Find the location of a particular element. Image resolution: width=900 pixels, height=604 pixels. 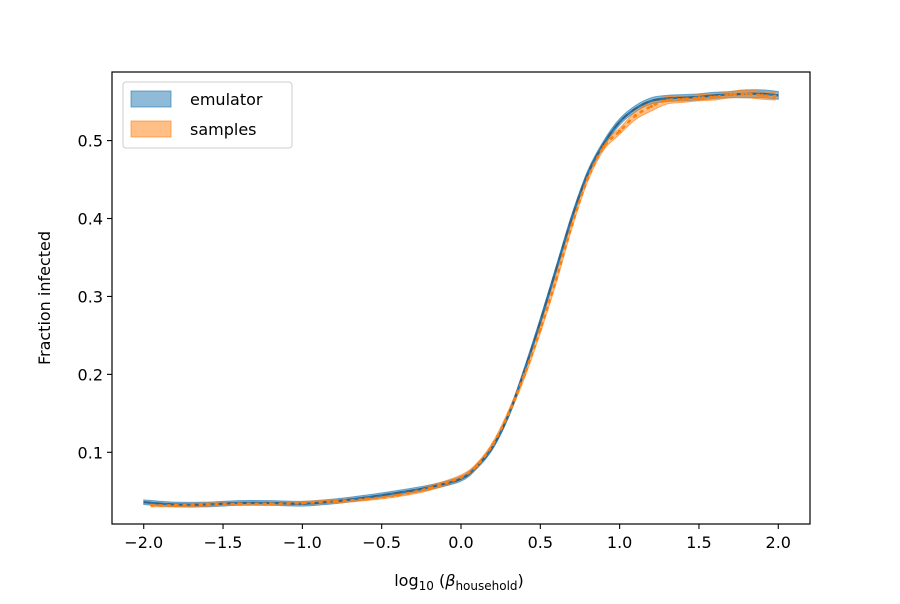

x-axis-label-close: ) is located at coordinates (521, 580).